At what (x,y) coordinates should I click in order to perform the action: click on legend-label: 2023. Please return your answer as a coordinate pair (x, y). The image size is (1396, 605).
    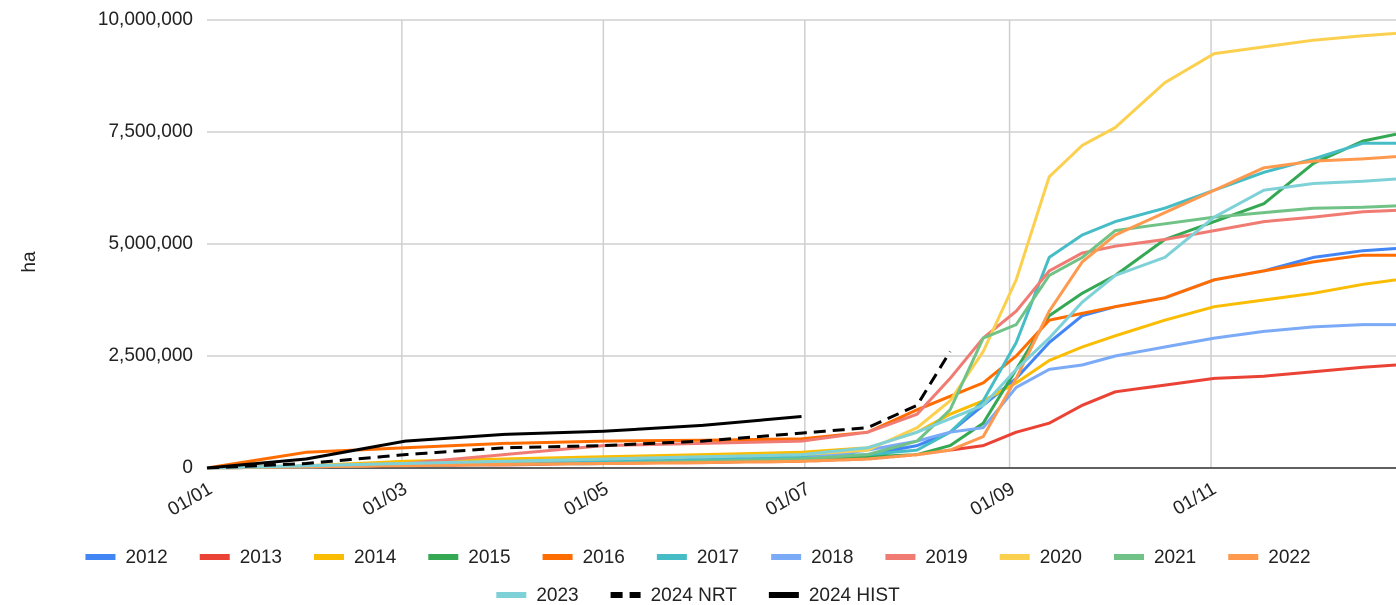
    Looking at the image, I should click on (557, 595).